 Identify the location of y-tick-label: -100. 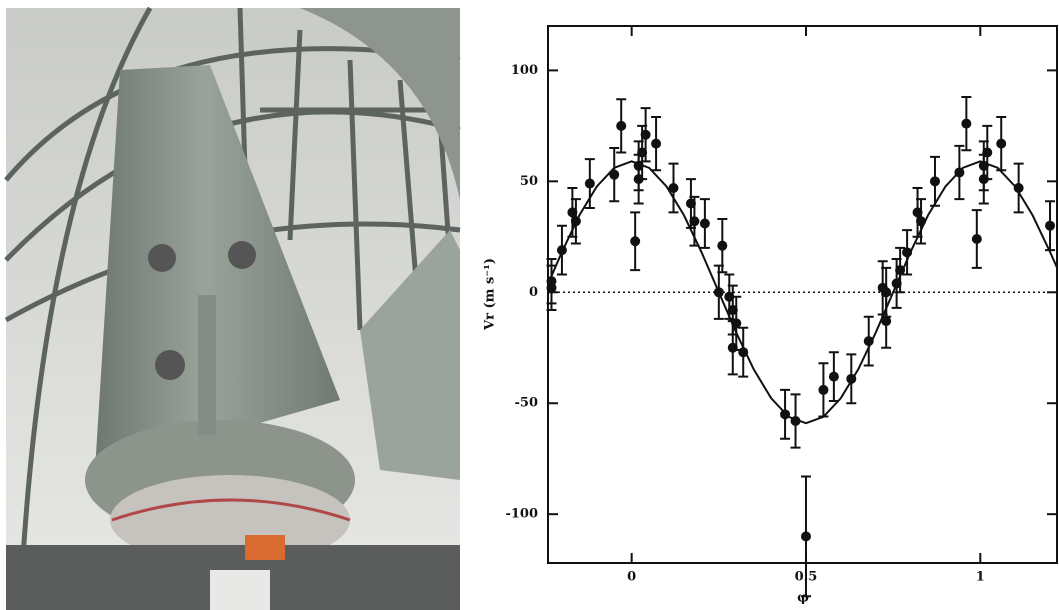
(521, 514).